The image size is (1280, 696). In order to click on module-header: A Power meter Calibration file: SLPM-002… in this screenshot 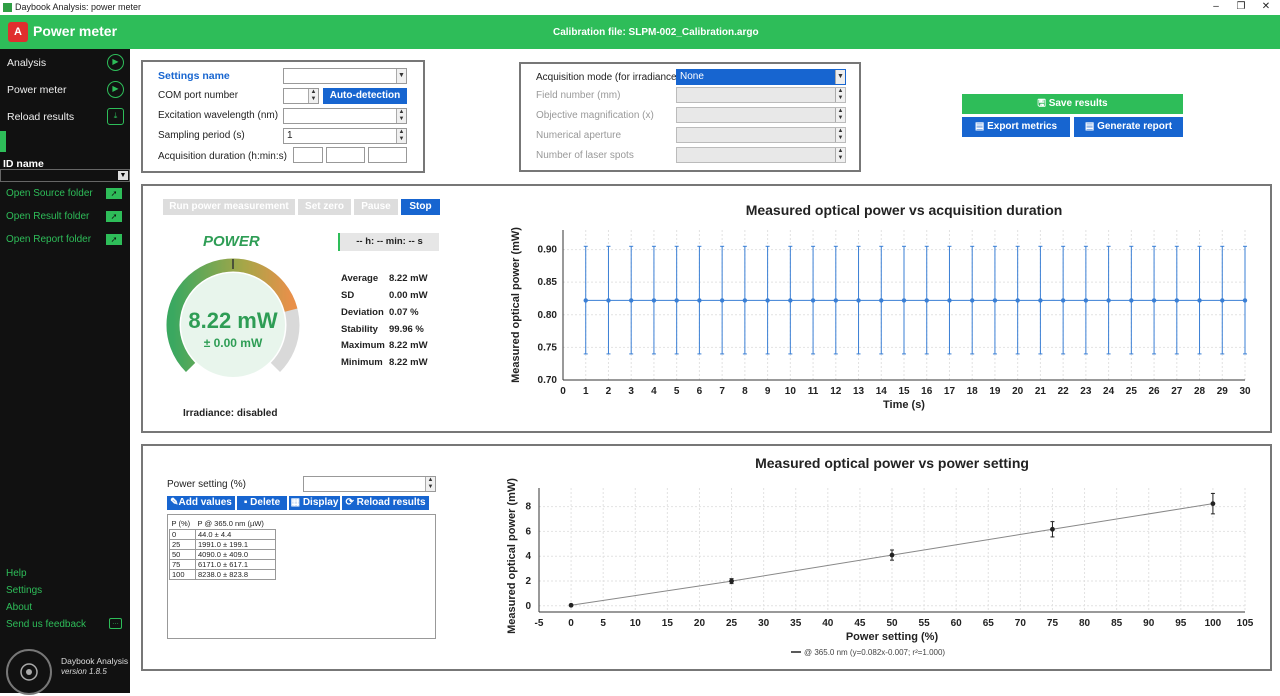, I will do `click(640, 32)`.